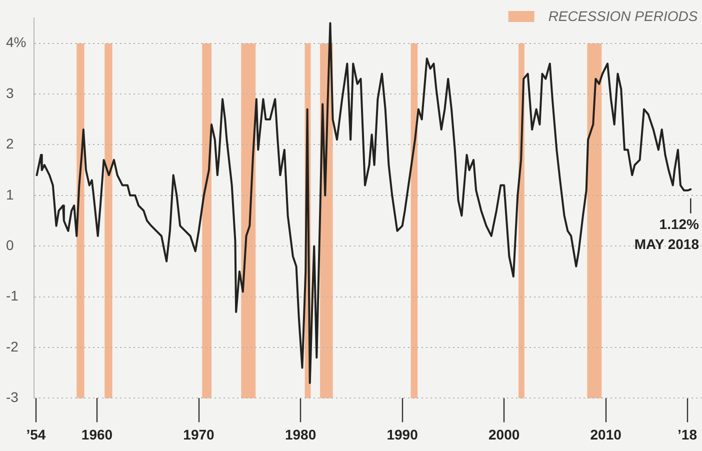 This screenshot has width=702, height=451. Describe the element at coordinates (300, 434) in the screenshot. I see `x-tick-label: 1980` at that location.